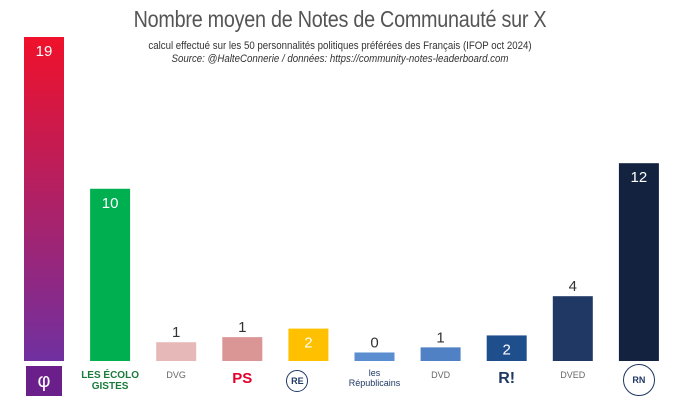  What do you see at coordinates (638, 380) in the screenshot?
I see `category-label: RN` at bounding box center [638, 380].